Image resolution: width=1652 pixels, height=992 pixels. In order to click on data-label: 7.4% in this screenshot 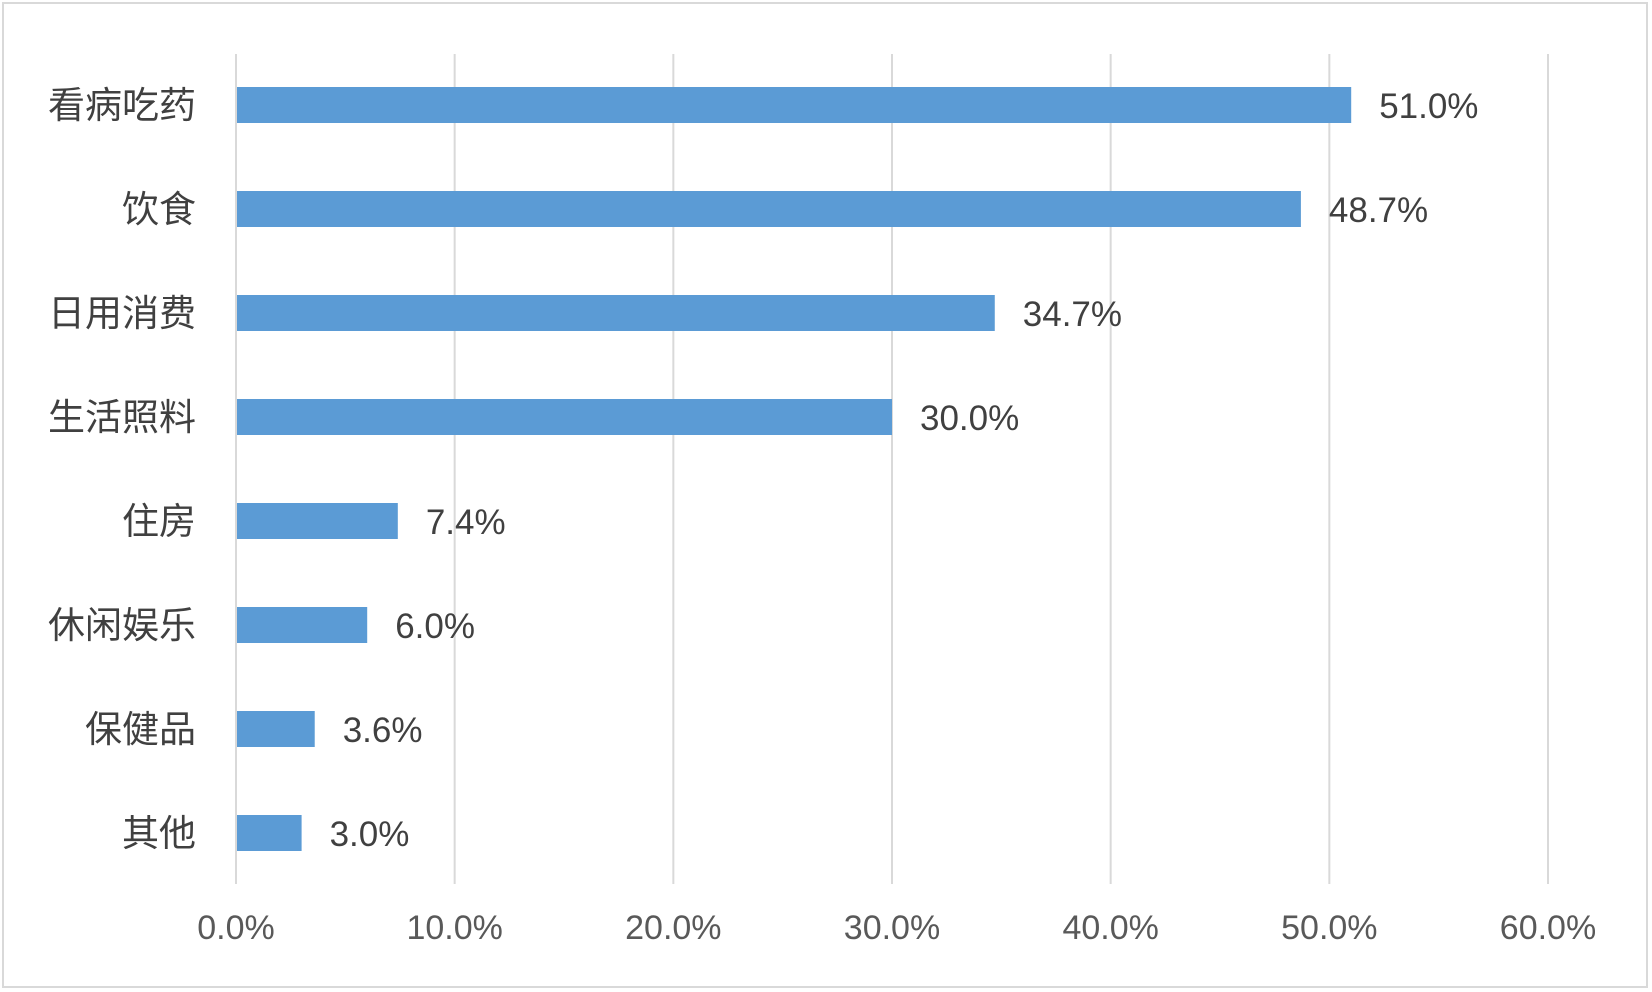, I will do `click(466, 522)`.